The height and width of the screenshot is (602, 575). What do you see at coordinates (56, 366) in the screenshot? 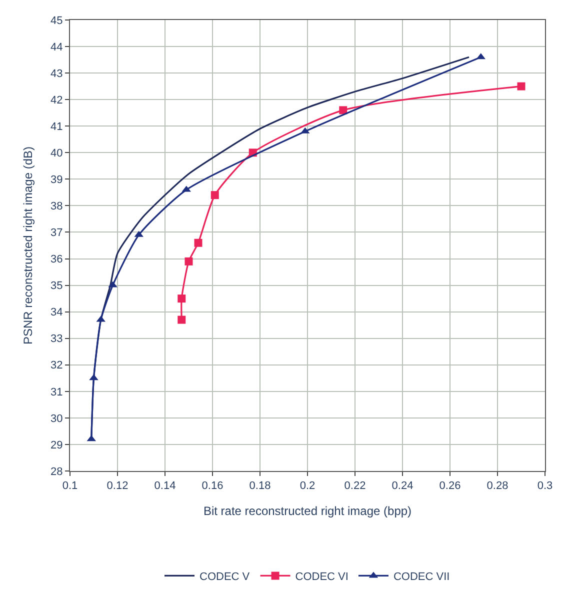
I see `y-tick-label: 32` at bounding box center [56, 366].